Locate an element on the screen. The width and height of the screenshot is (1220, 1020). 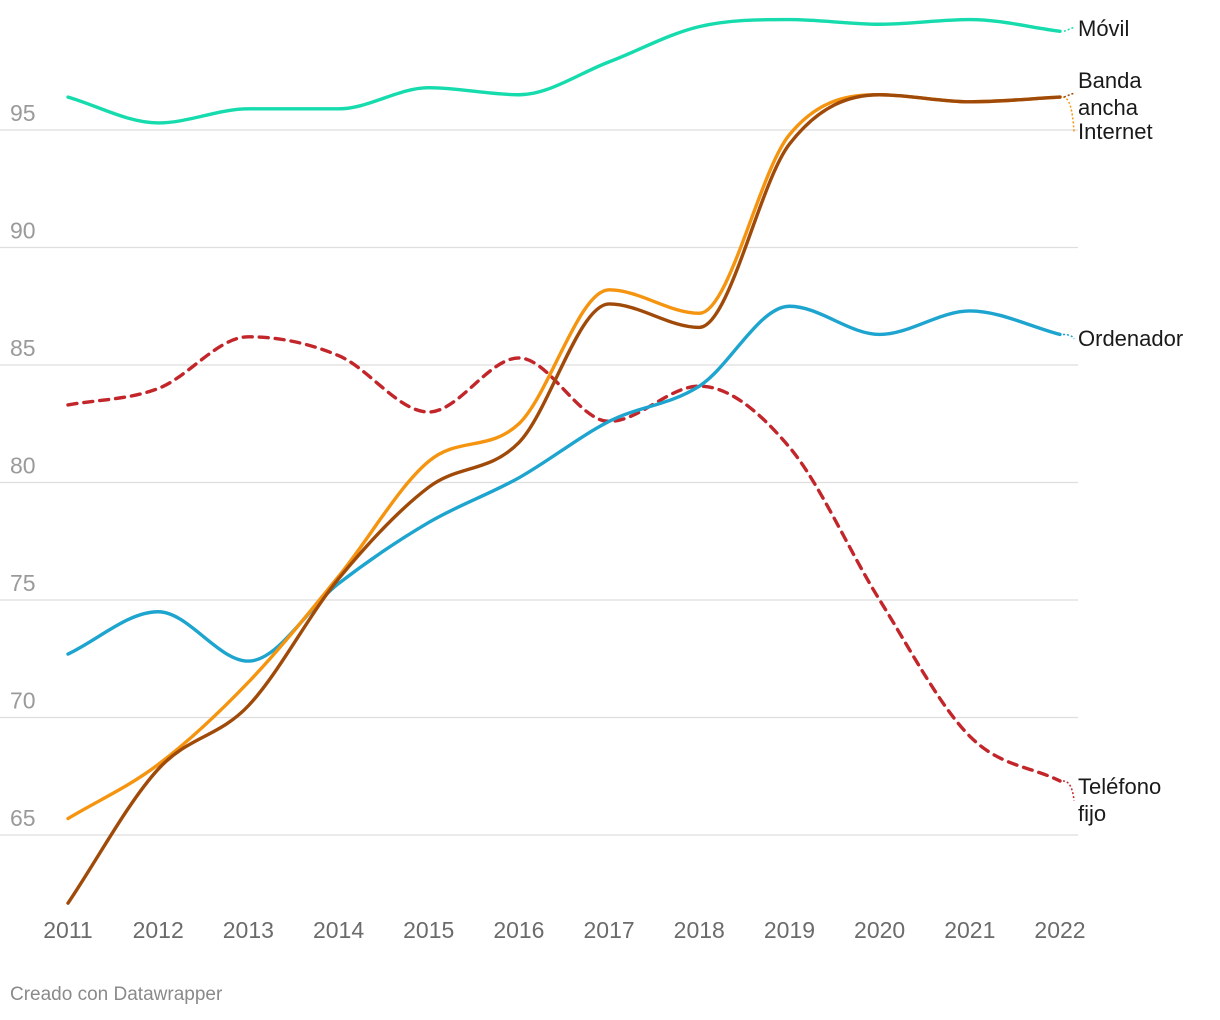
series-label-group: Internet is located at coordinates (1107, 120).